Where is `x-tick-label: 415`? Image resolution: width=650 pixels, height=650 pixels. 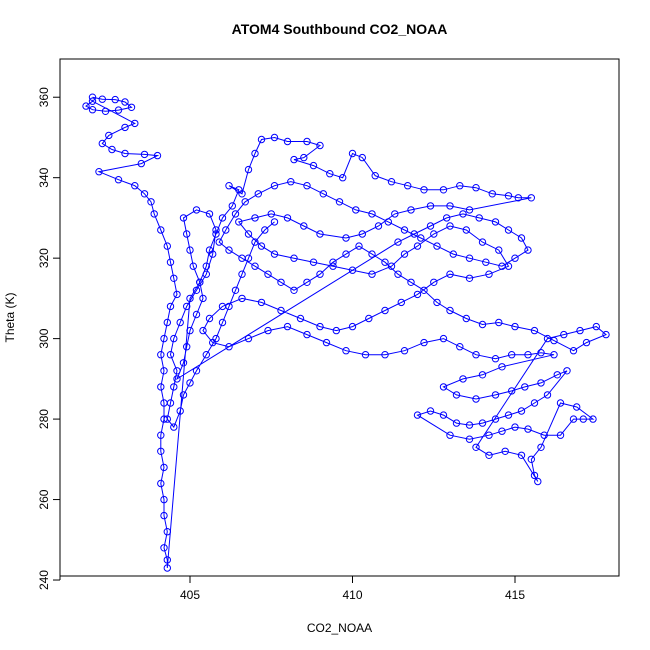
x-tick-label: 415 is located at coordinates (515, 595).